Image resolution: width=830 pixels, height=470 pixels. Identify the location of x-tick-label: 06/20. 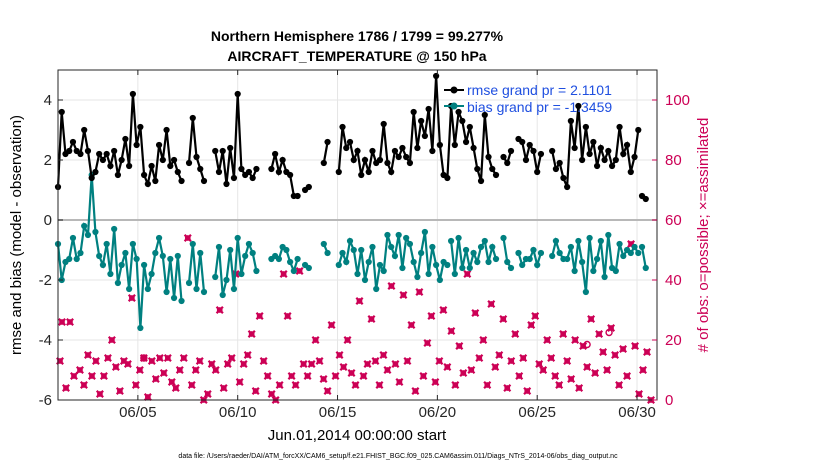
(438, 412).